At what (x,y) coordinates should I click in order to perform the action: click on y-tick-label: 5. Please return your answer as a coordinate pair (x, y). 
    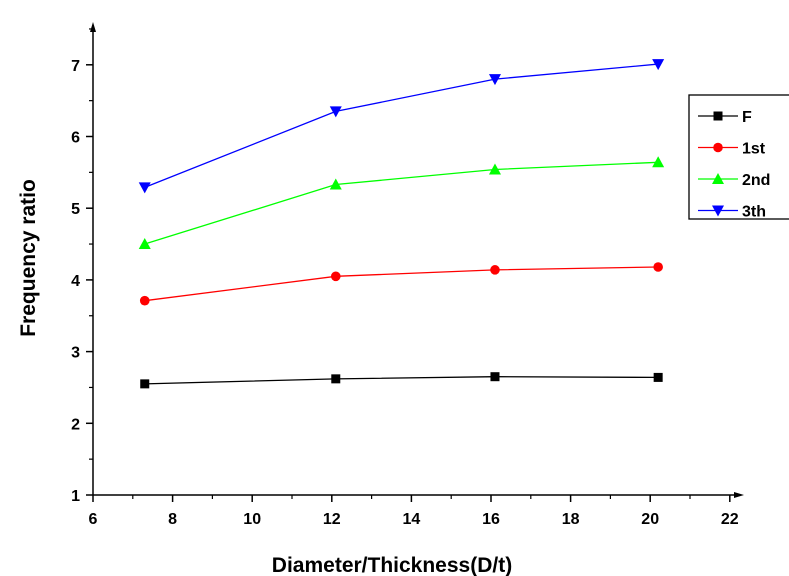
    Looking at the image, I should click on (75, 209).